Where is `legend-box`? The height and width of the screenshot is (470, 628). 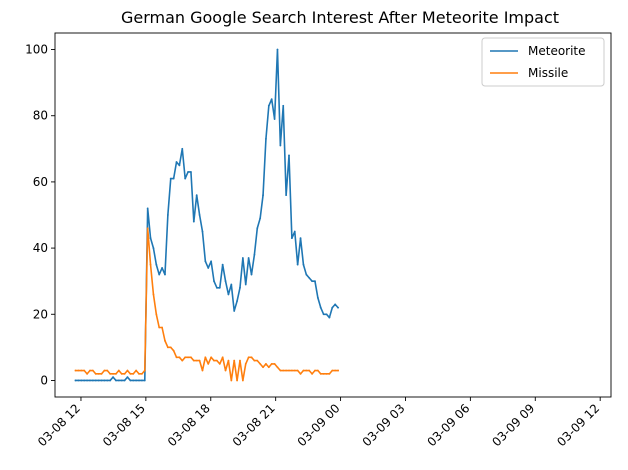
legend-box is located at coordinates (543, 62).